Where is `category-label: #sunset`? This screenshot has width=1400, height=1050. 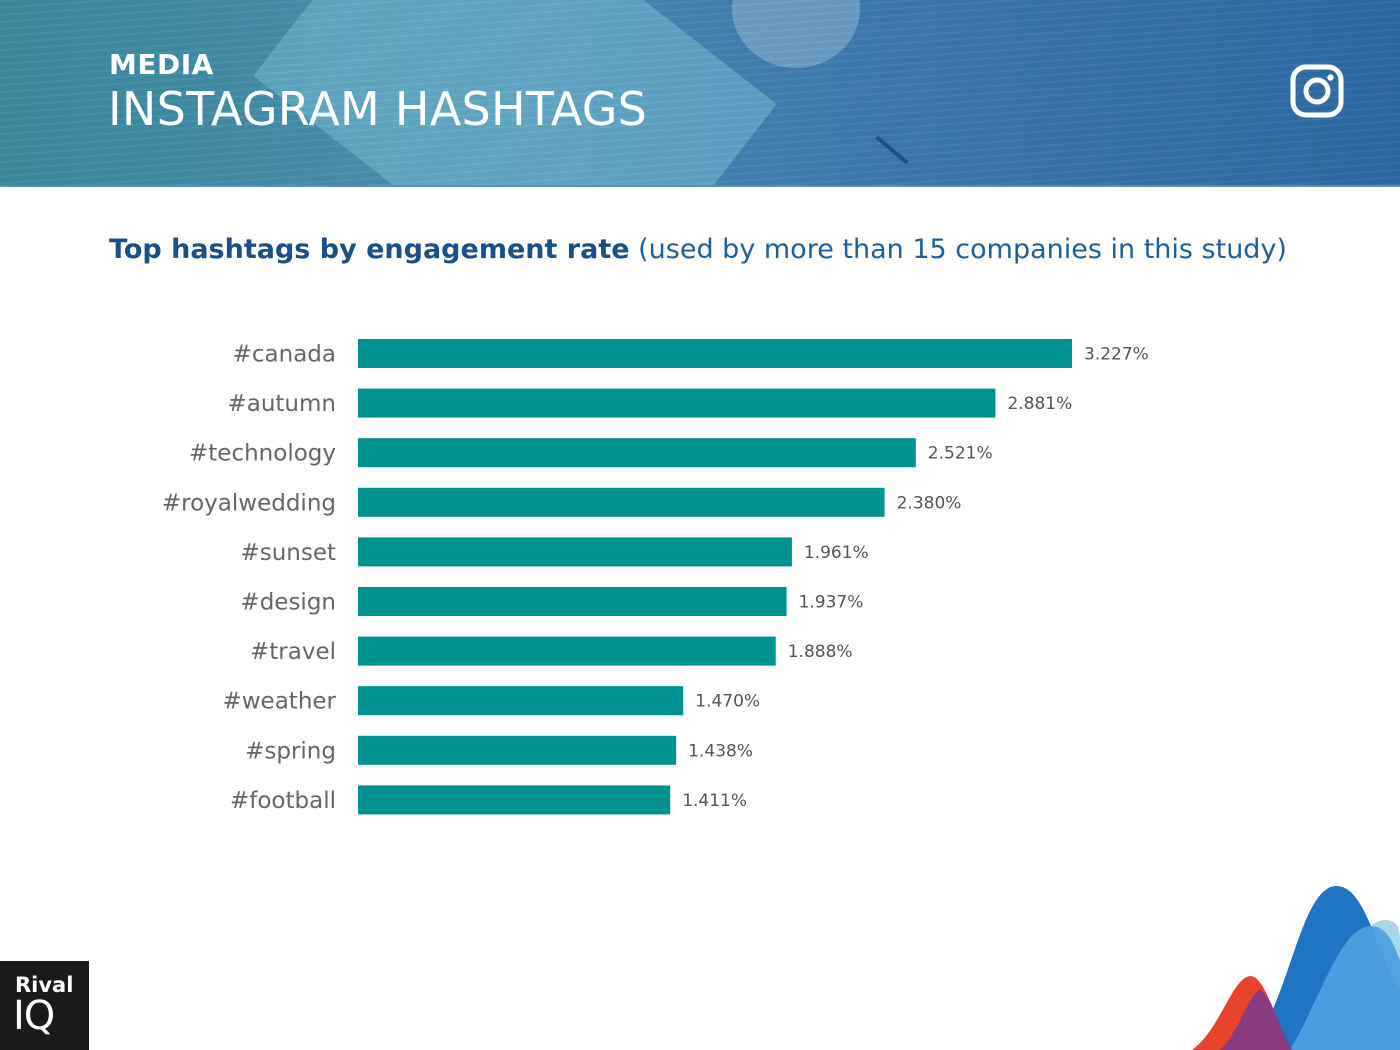 category-label: #sunset is located at coordinates (288, 553).